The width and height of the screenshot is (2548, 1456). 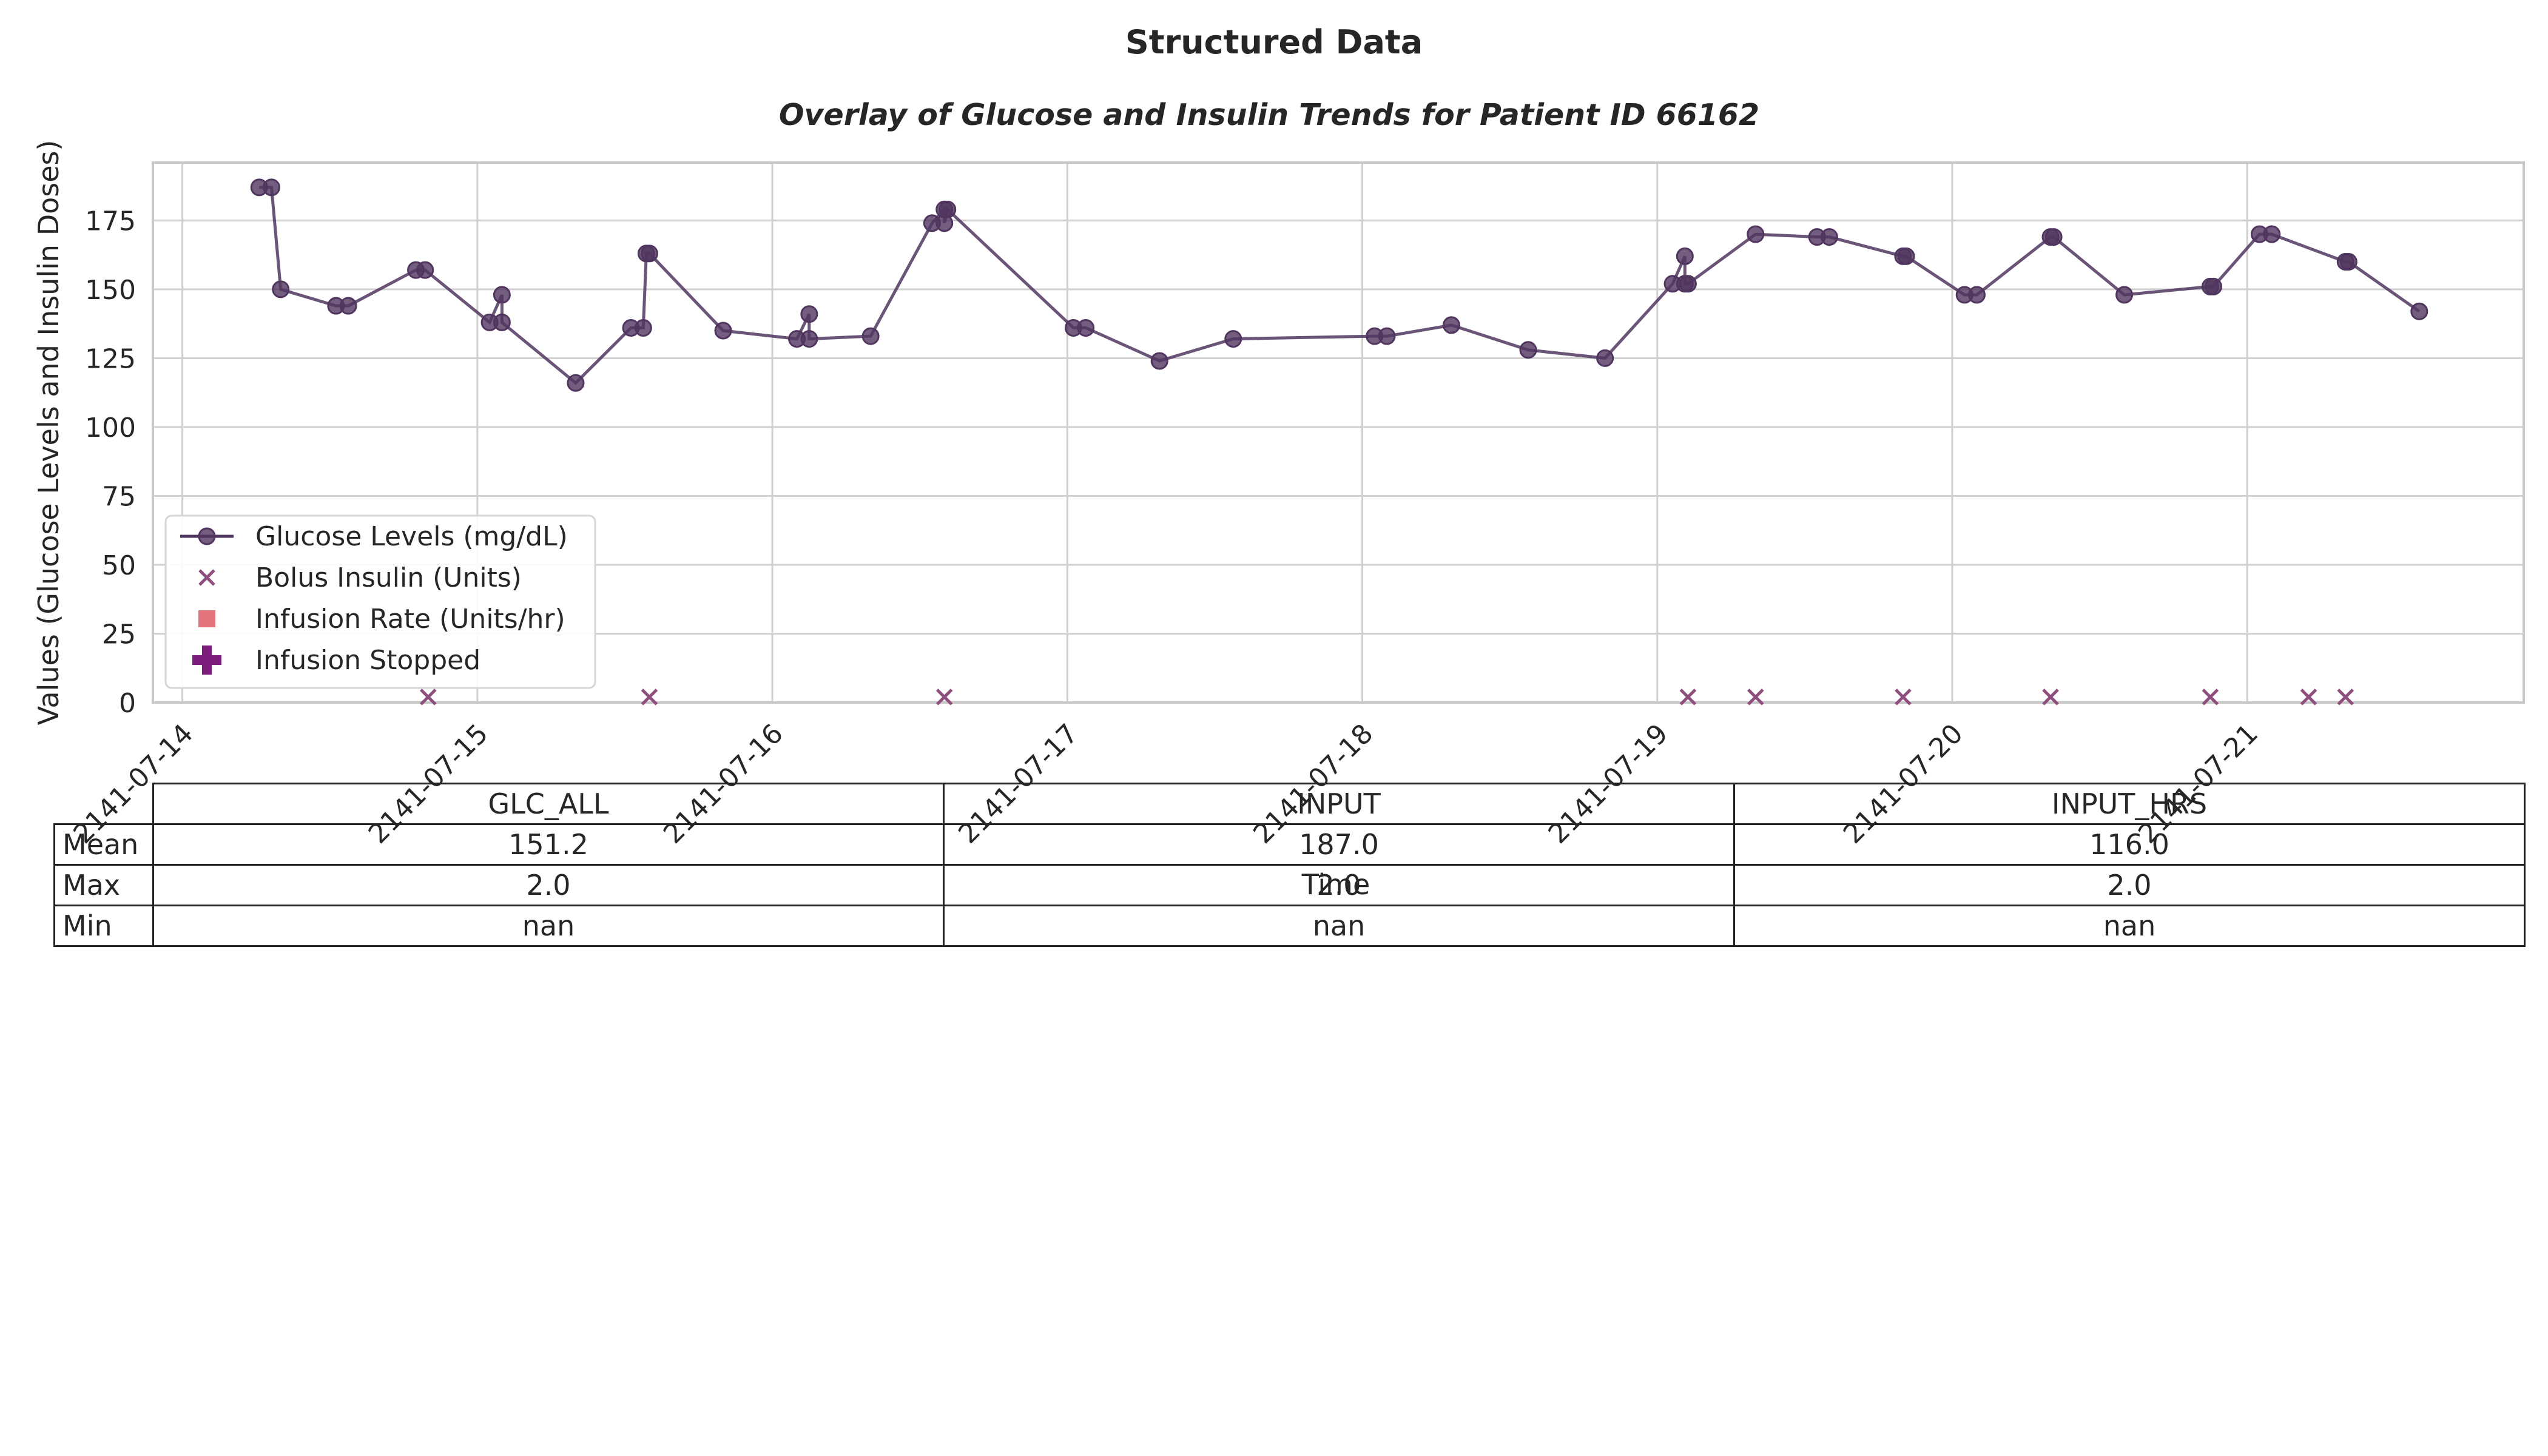 I want to click on table-row: Mean 151.2 187.0 116.0, so click(x=1289, y=844).